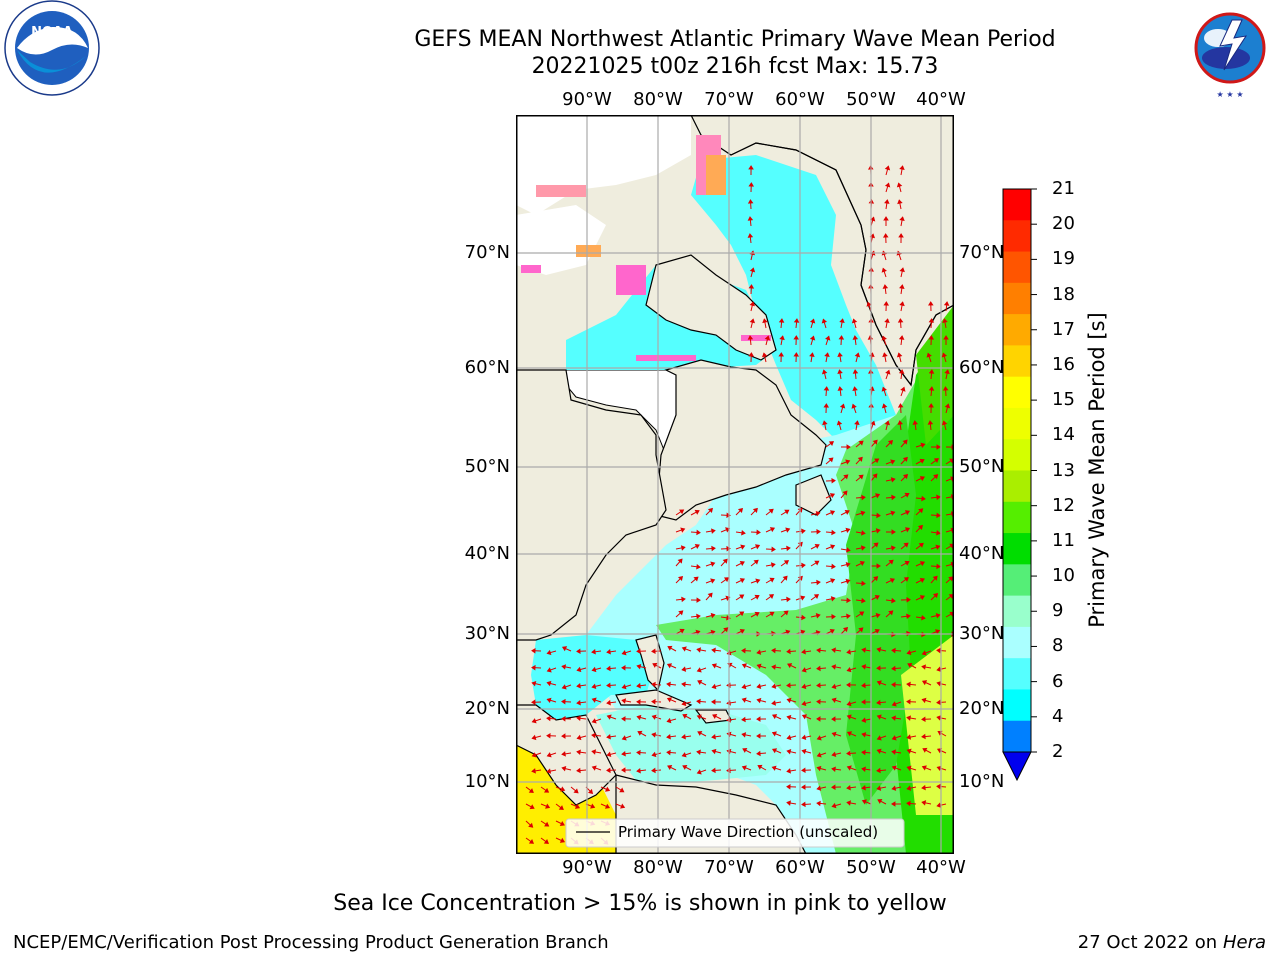  Describe the element at coordinates (1063, 540) in the screenshot. I see `colorbar-tick-label: 11` at that location.